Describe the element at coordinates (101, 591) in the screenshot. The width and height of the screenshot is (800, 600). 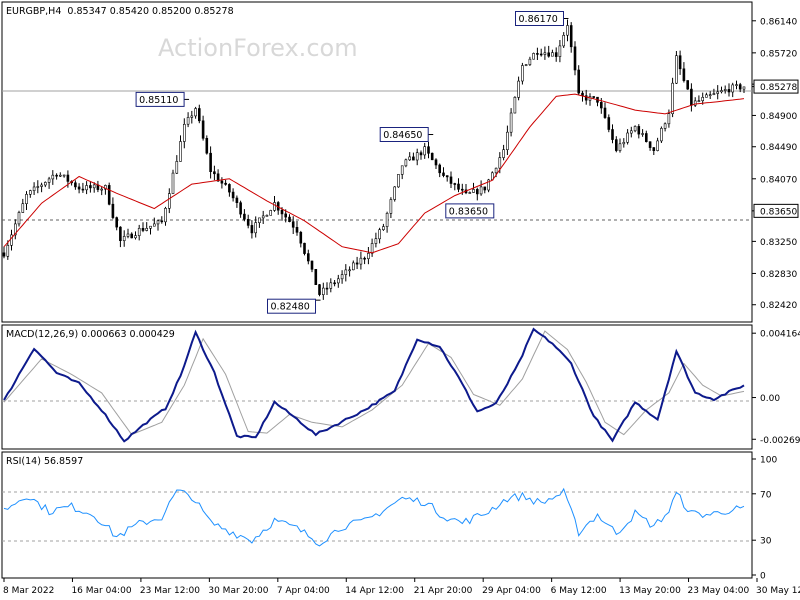
I see `x-tick-label: 16 Mar 04:00` at that location.